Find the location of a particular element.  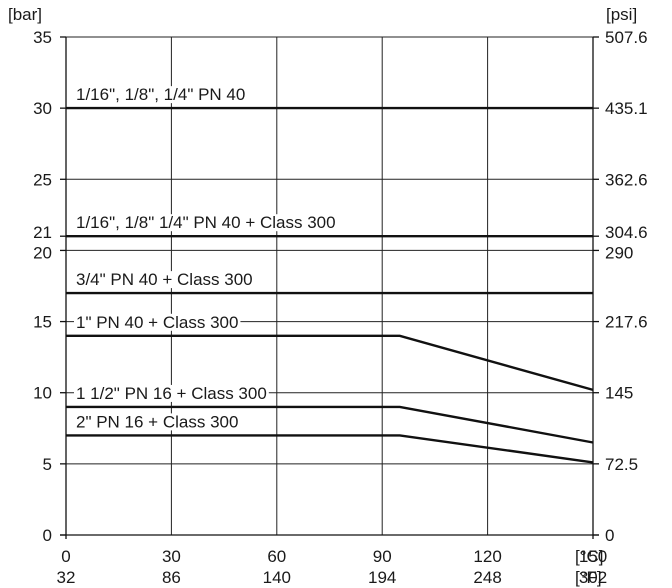

series-label: 1 1/2" PN 16 + Class 300 is located at coordinates (171, 393).